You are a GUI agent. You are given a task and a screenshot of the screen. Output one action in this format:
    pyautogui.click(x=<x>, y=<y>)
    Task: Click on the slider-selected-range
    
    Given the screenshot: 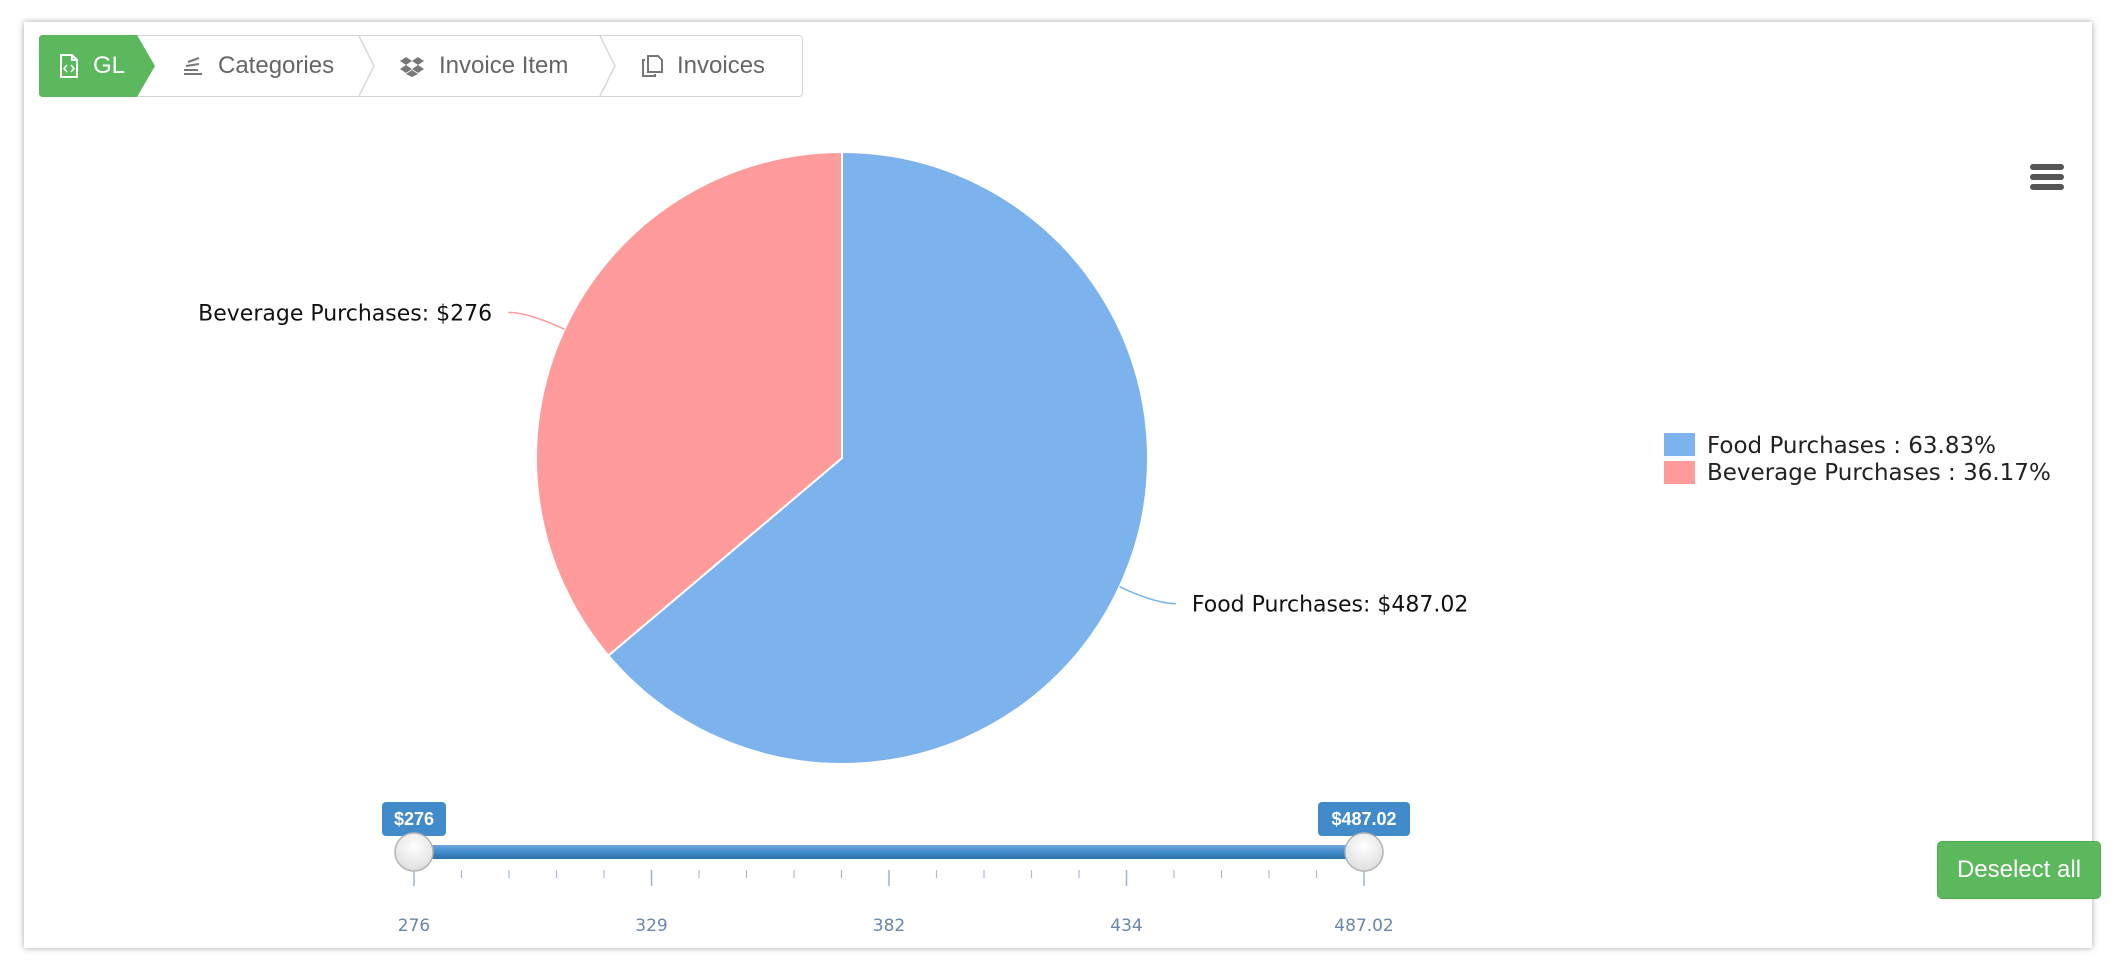 What is the action you would take?
    pyautogui.click(x=889, y=852)
    